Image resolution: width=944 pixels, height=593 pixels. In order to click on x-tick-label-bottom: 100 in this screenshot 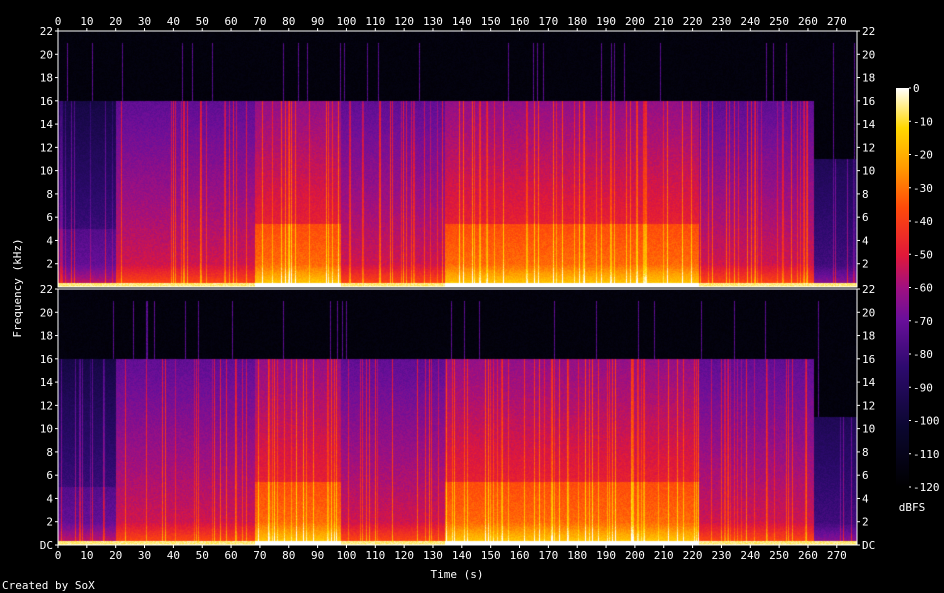, I will do `click(347, 555)`.